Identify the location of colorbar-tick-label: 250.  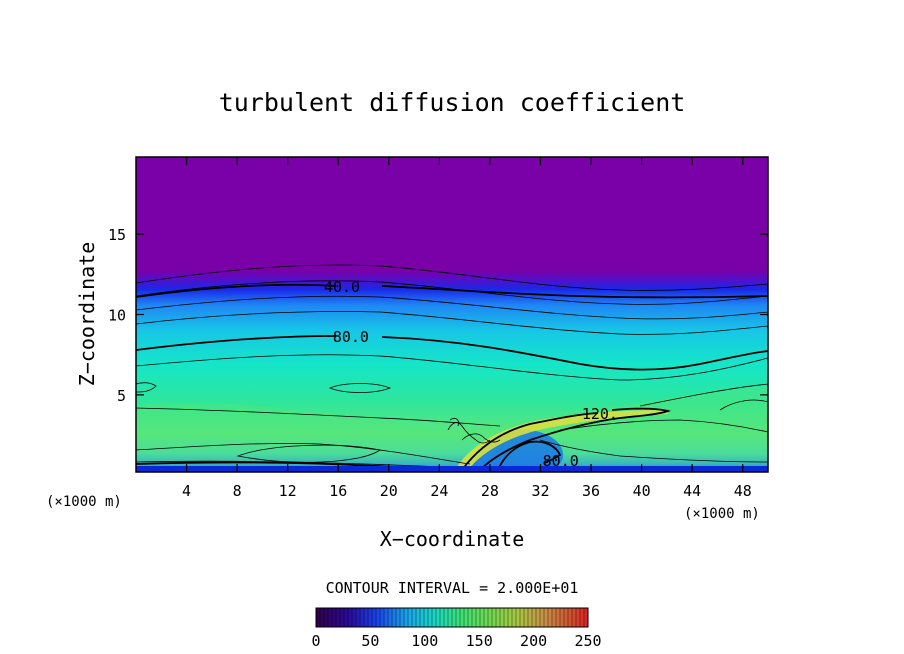
(587, 641).